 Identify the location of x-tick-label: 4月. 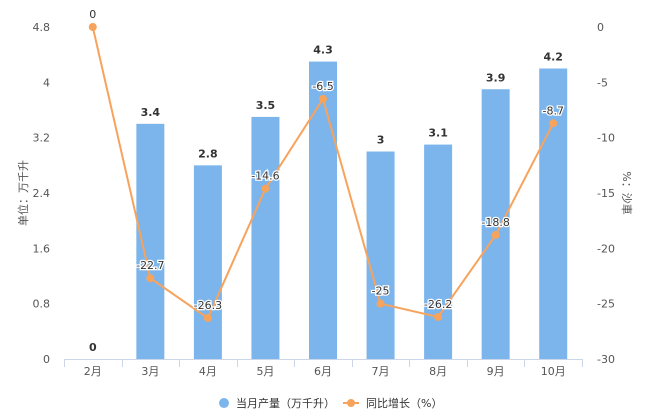
(208, 371).